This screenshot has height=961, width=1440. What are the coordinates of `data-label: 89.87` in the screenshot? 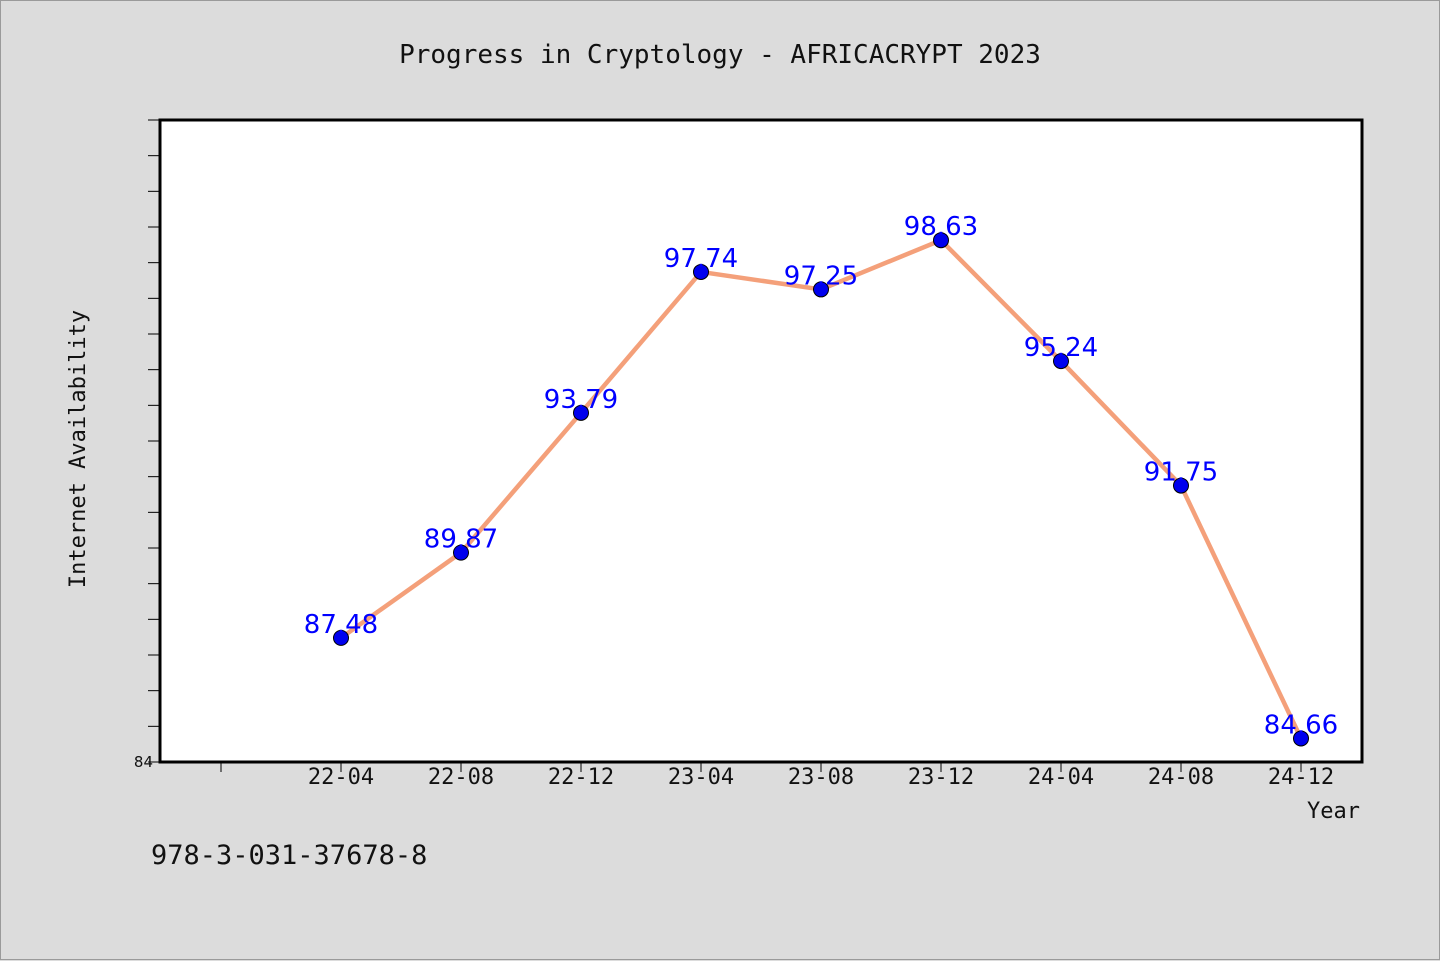 It's located at (461, 540).